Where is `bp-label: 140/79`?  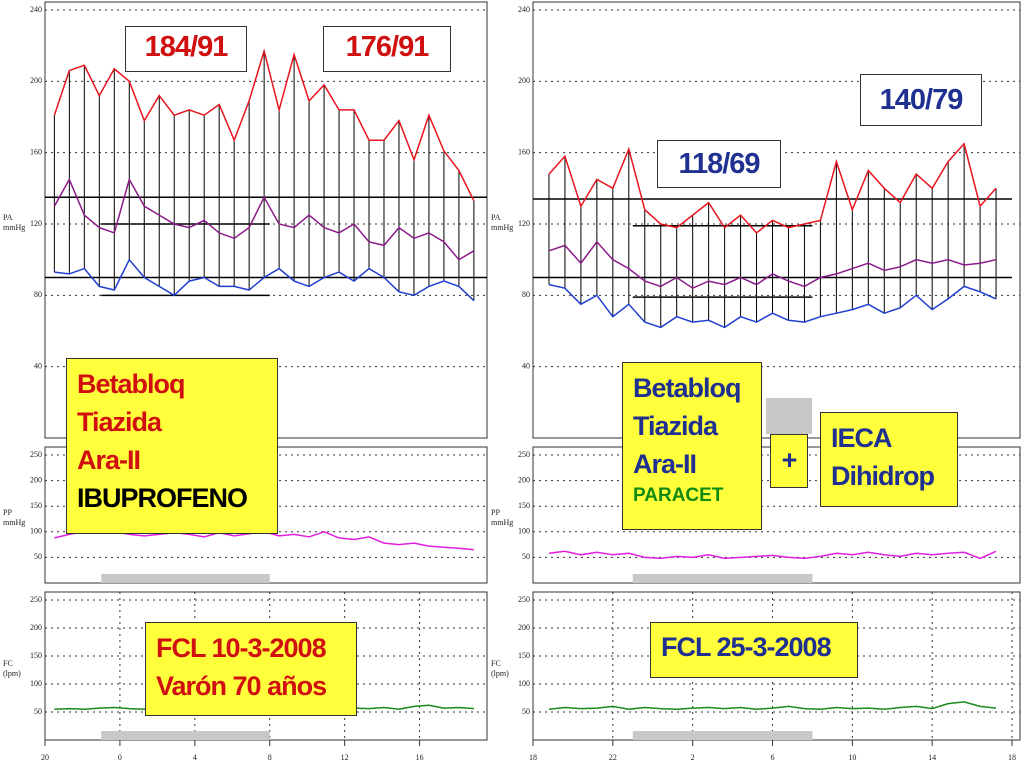
bp-label: 140/79 is located at coordinates (921, 100).